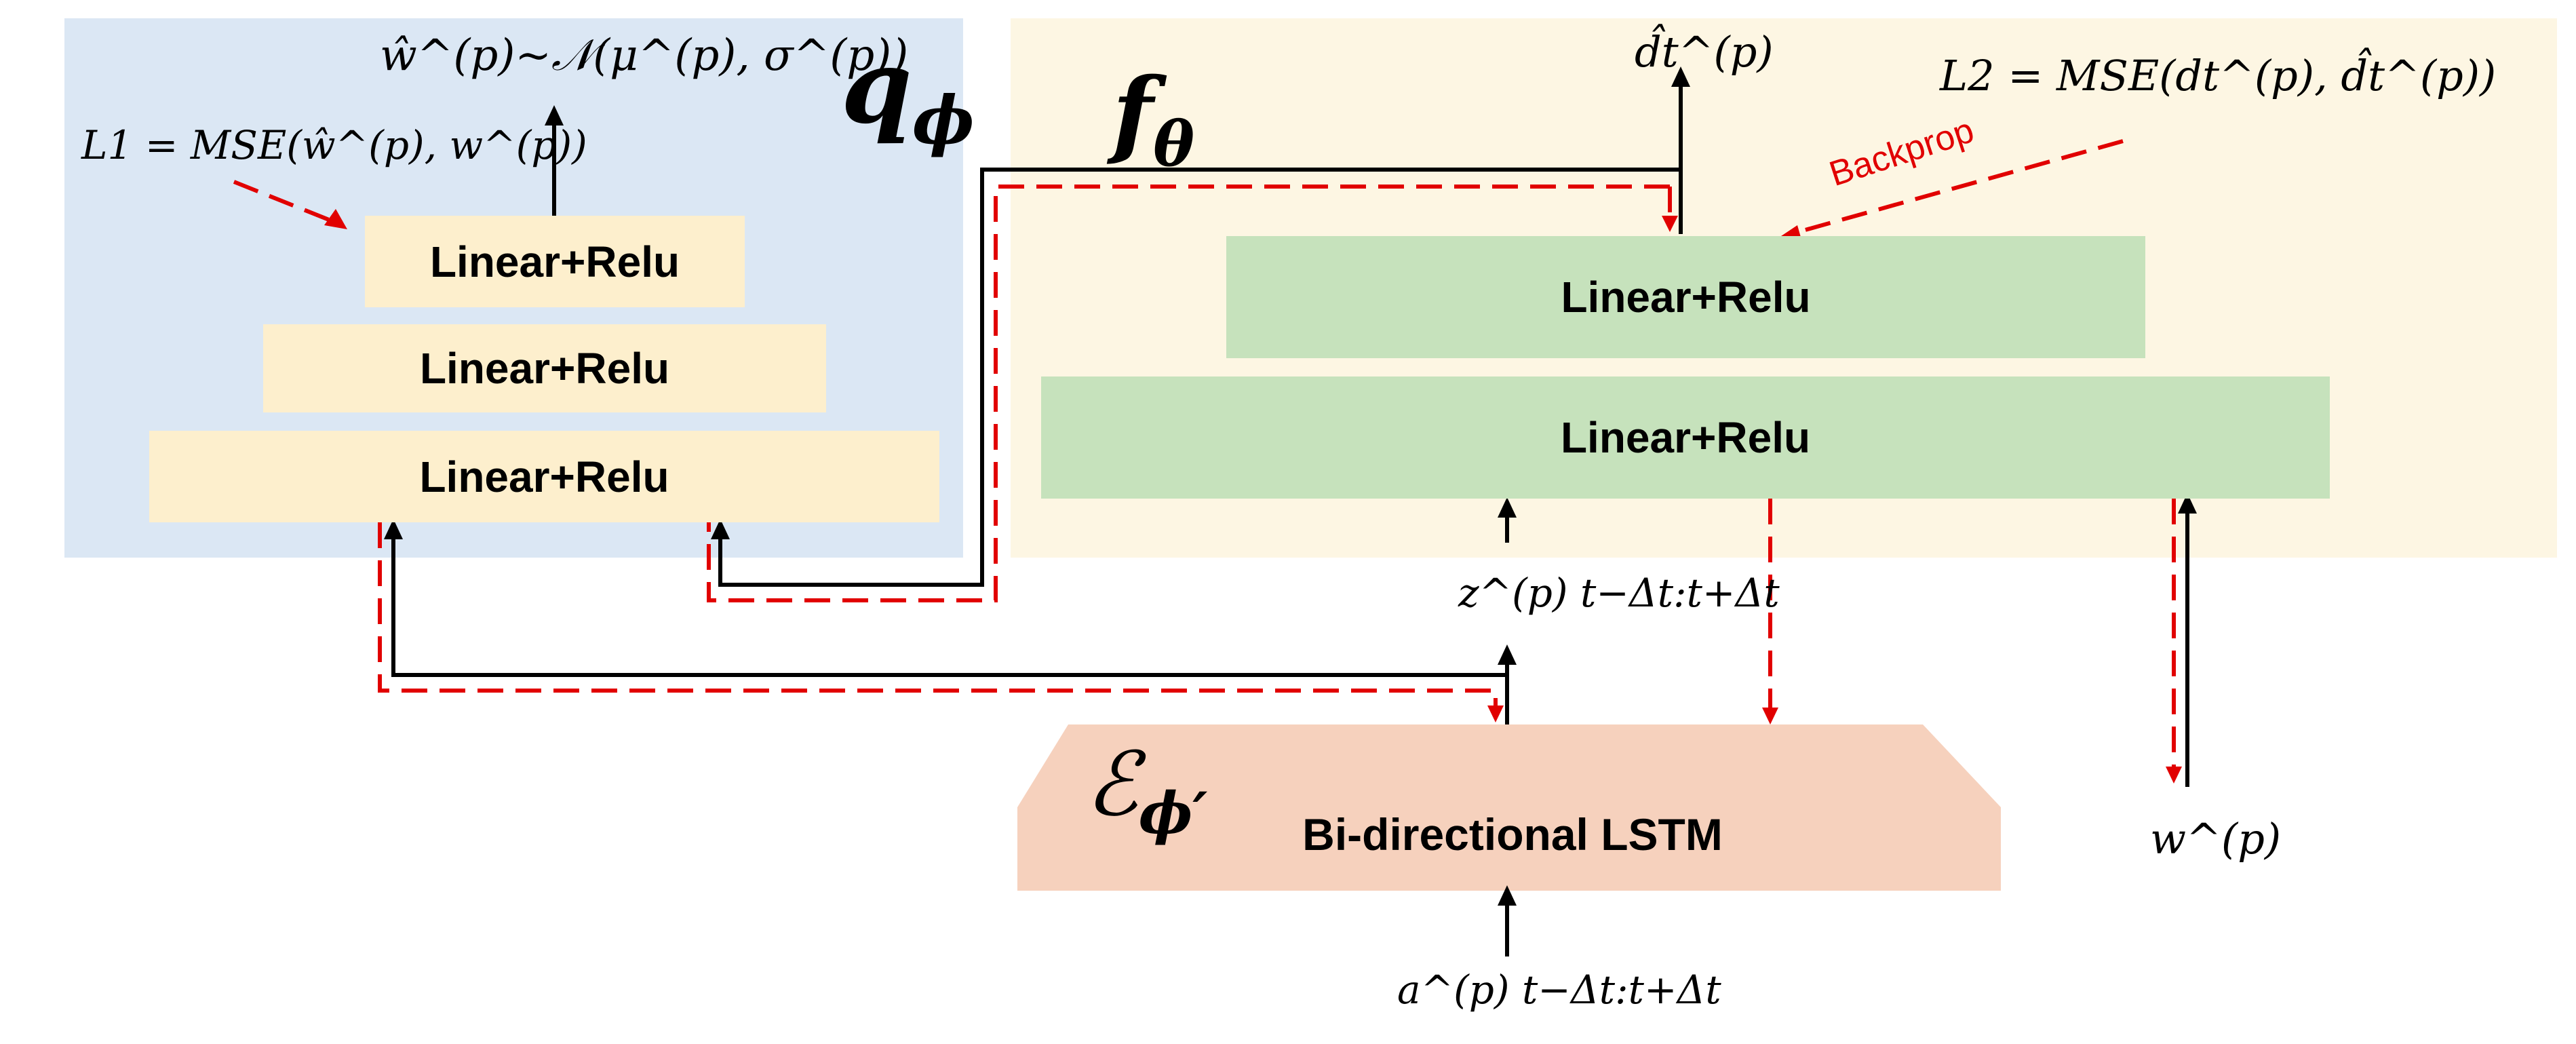 This screenshot has width=2576, height=1044. I want to click on f-layer-bottom-label: Linear+Relu, so click(1685, 437).